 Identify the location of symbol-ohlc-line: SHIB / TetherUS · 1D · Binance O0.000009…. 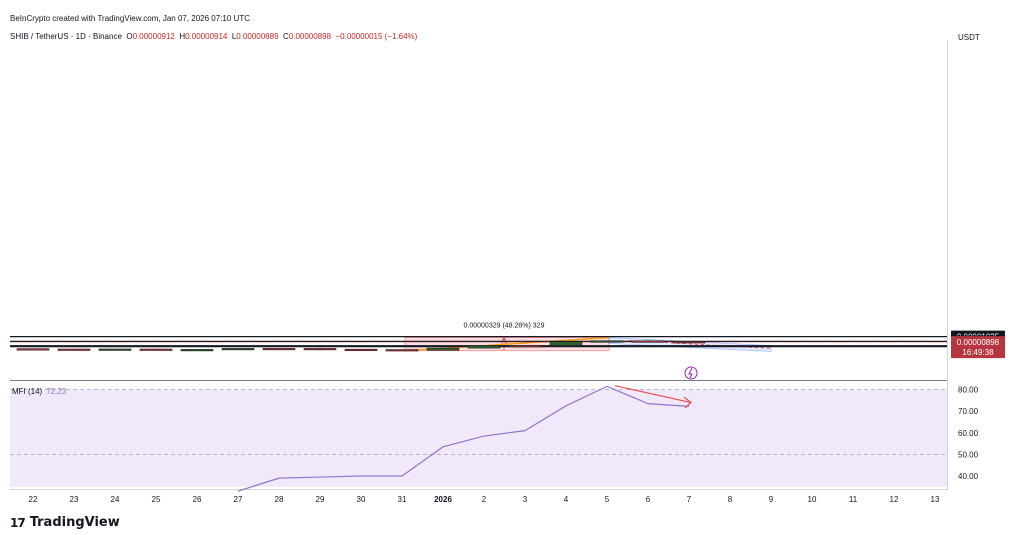
(213, 36).